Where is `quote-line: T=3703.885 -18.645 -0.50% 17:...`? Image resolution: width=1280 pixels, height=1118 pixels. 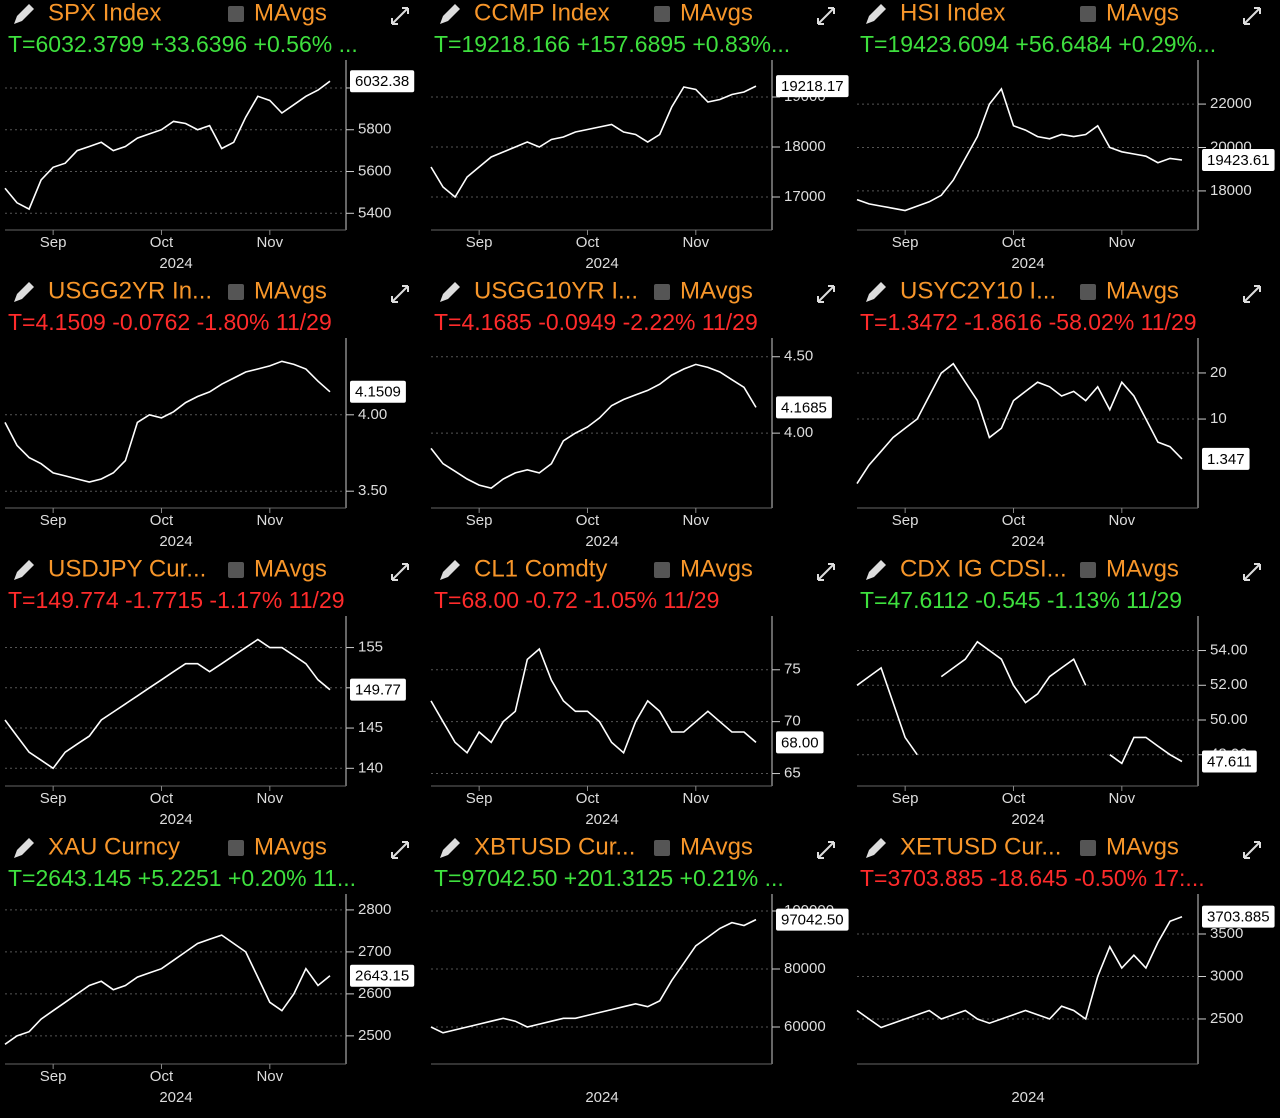
quote-line: T=3703.885 -18.645 -0.50% 17:... is located at coordinates (1032, 878).